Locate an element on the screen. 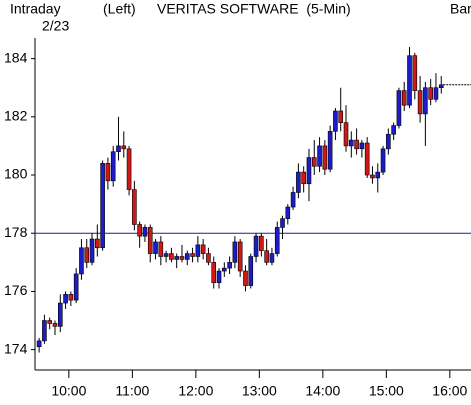 The height and width of the screenshot is (405, 471). x-tick-label: 11:00 is located at coordinates (132, 391).